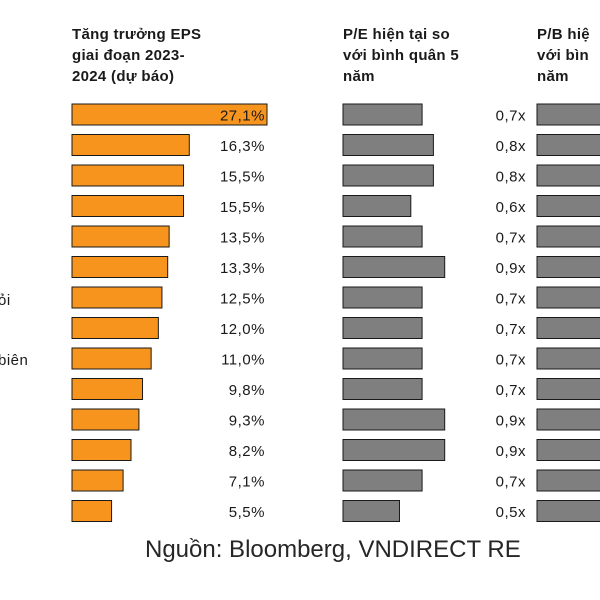  What do you see at coordinates (137, 34) in the screenshot?
I see `eps-header-line-1: Tăng trưởng EPS` at bounding box center [137, 34].